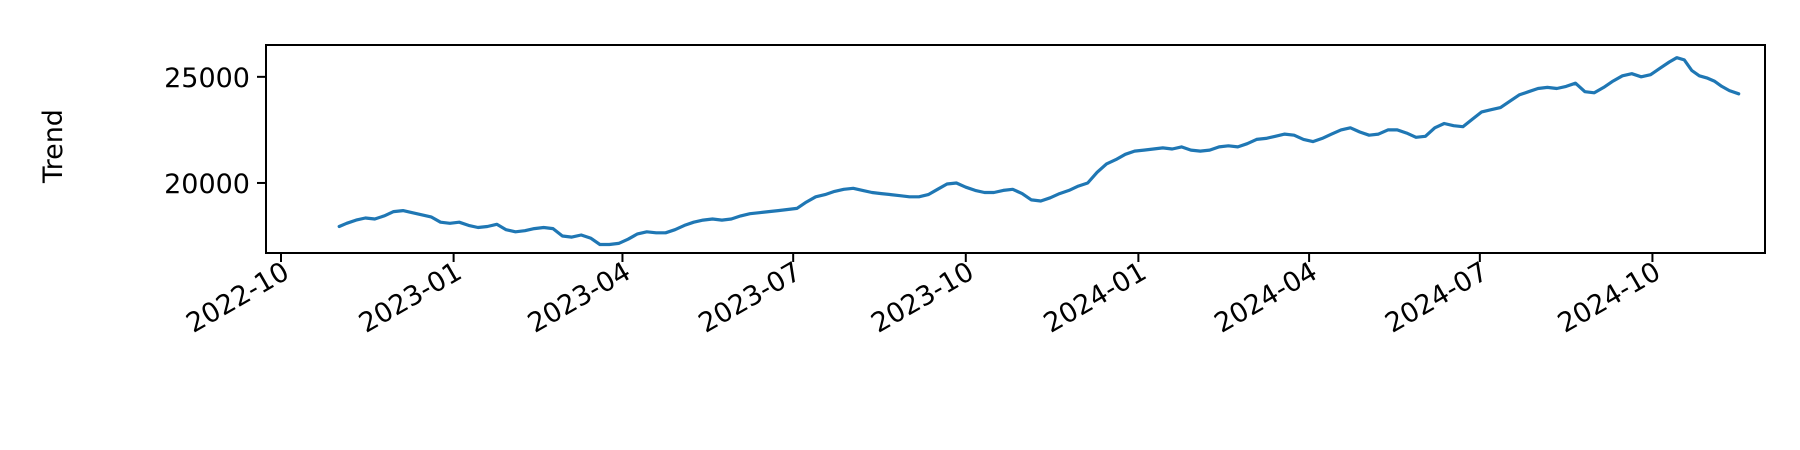 This screenshot has width=1800, height=450. What do you see at coordinates (207, 184) in the screenshot?
I see `y-tick-label: 20000` at bounding box center [207, 184].